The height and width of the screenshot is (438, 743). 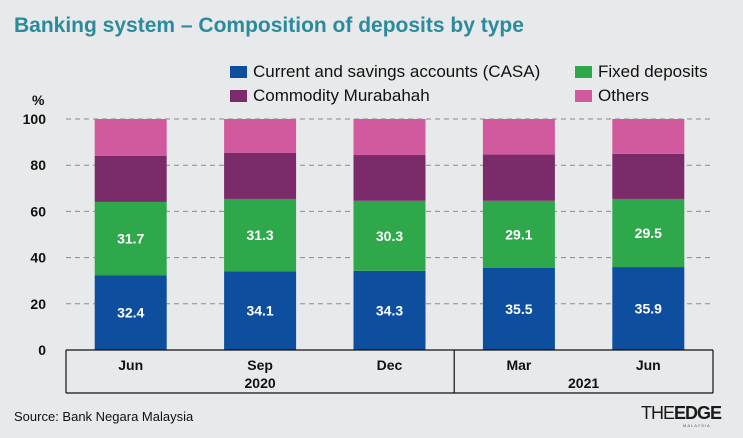 What do you see at coordinates (658, 413) in the screenshot?
I see `logo-the: THE` at bounding box center [658, 413].